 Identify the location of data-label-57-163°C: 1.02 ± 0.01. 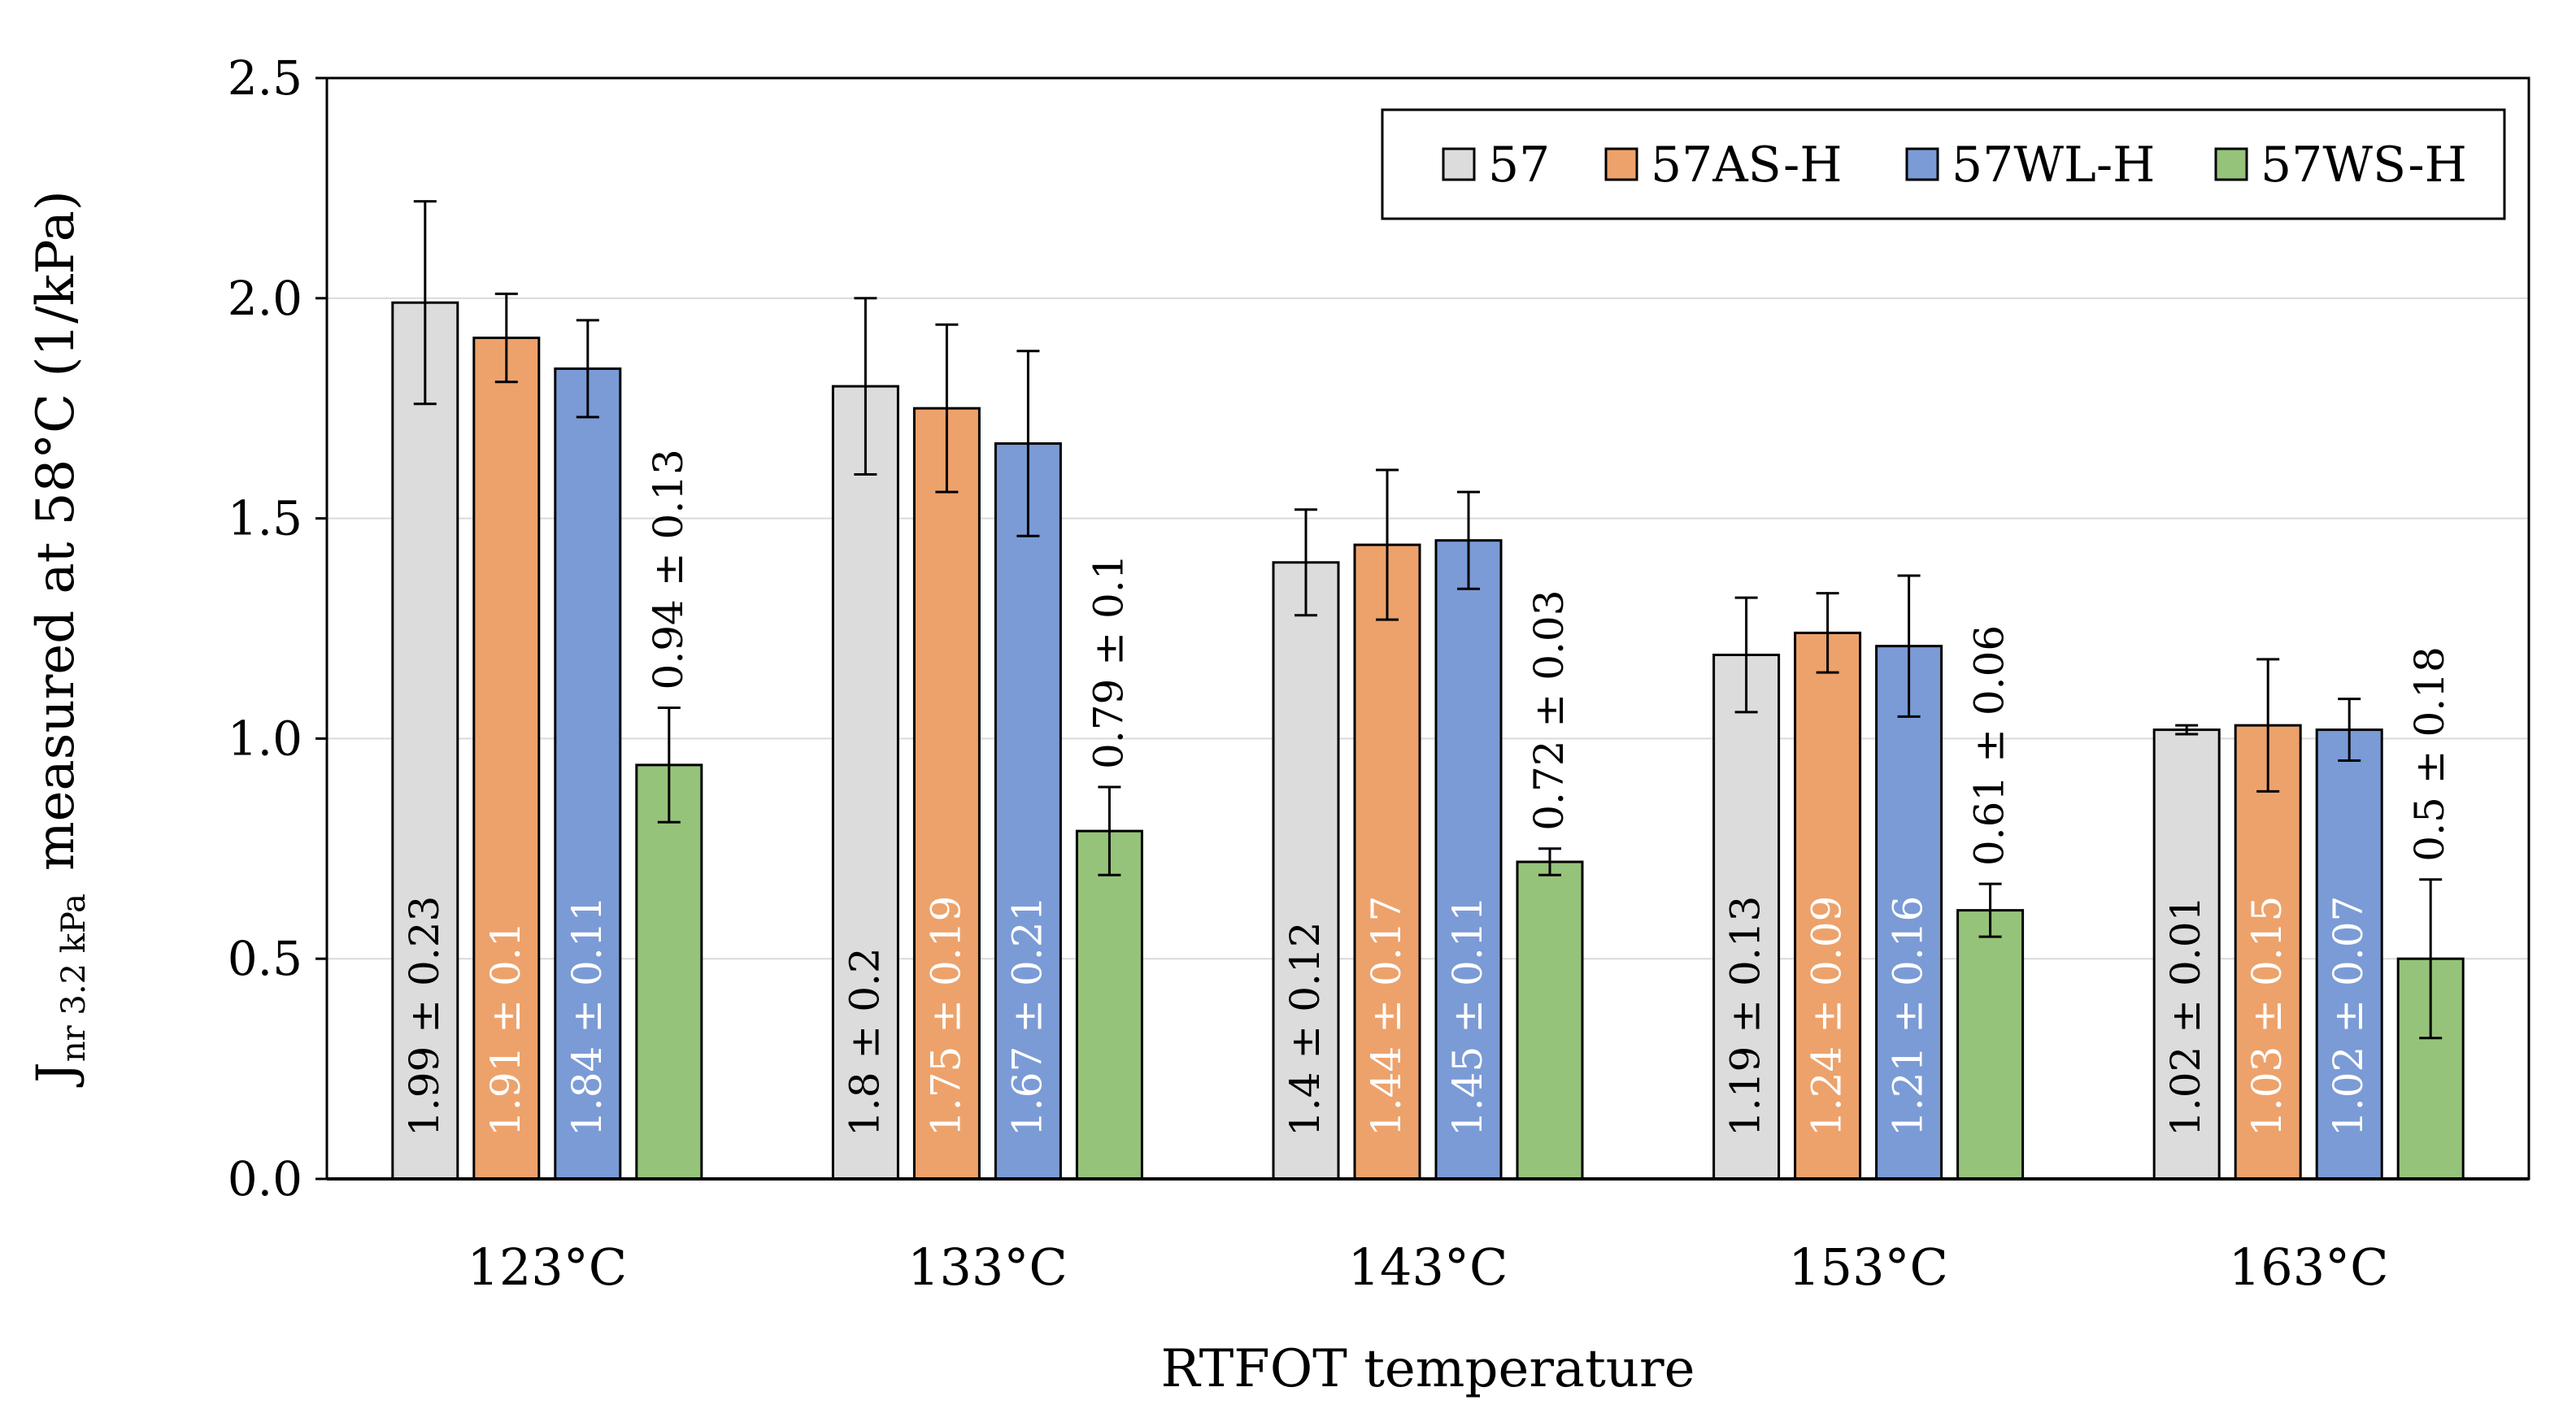
(2185, 1016).